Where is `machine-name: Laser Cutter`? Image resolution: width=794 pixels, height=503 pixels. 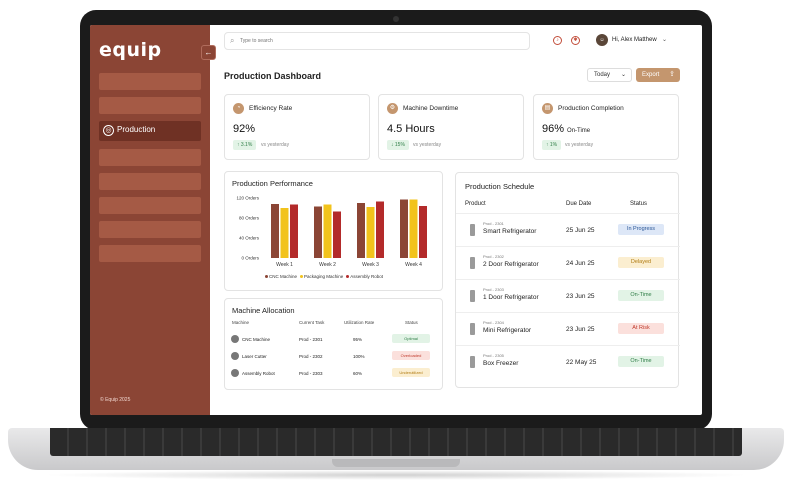 machine-name: Laser Cutter is located at coordinates (254, 356).